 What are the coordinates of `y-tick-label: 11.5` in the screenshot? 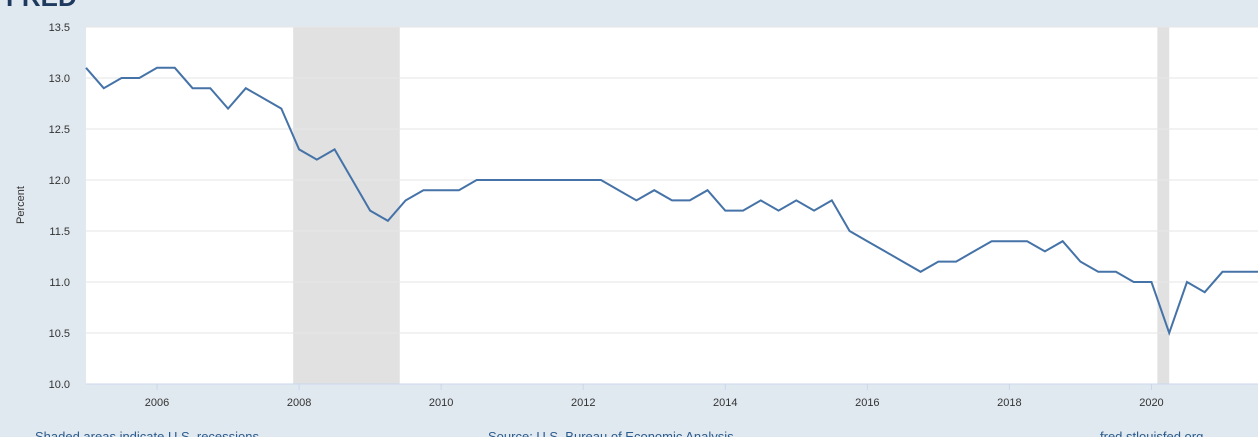 It's located at (59, 232).